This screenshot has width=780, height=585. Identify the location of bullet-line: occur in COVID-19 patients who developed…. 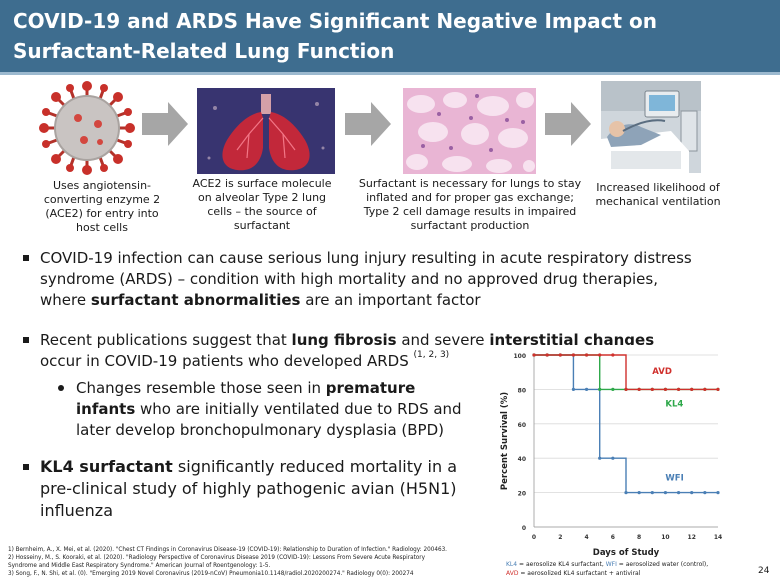
(245, 360).